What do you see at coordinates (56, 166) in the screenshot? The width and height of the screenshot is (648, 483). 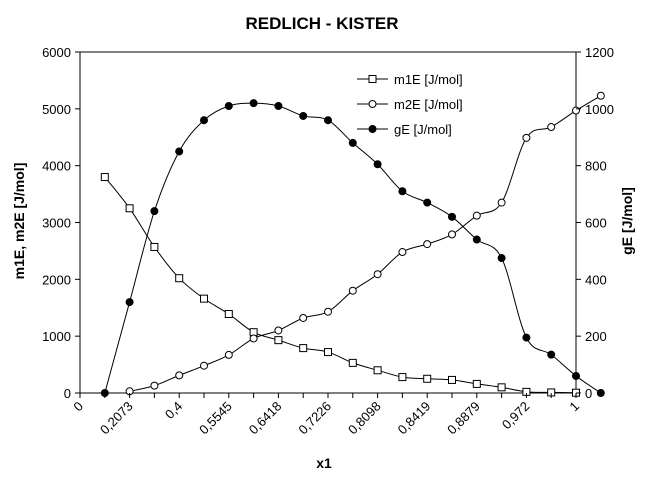 I see `y-left-tick-label: 4000` at bounding box center [56, 166].